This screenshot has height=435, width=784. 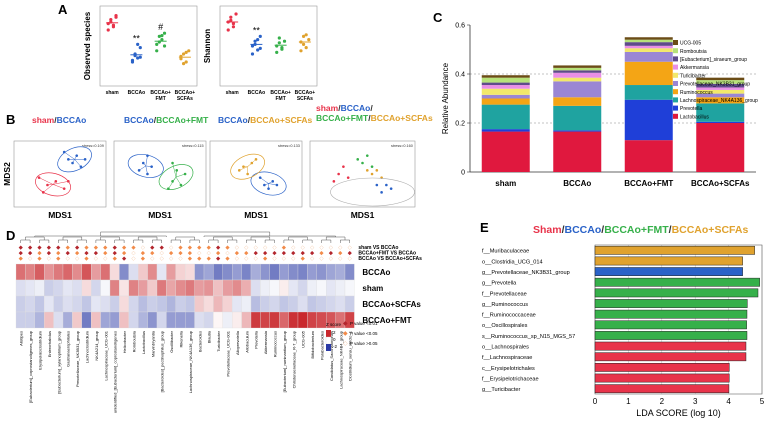 What do you see at coordinates (93, 146) in the screenshot?
I see `stress-value: stress=0.109` at bounding box center [93, 146].